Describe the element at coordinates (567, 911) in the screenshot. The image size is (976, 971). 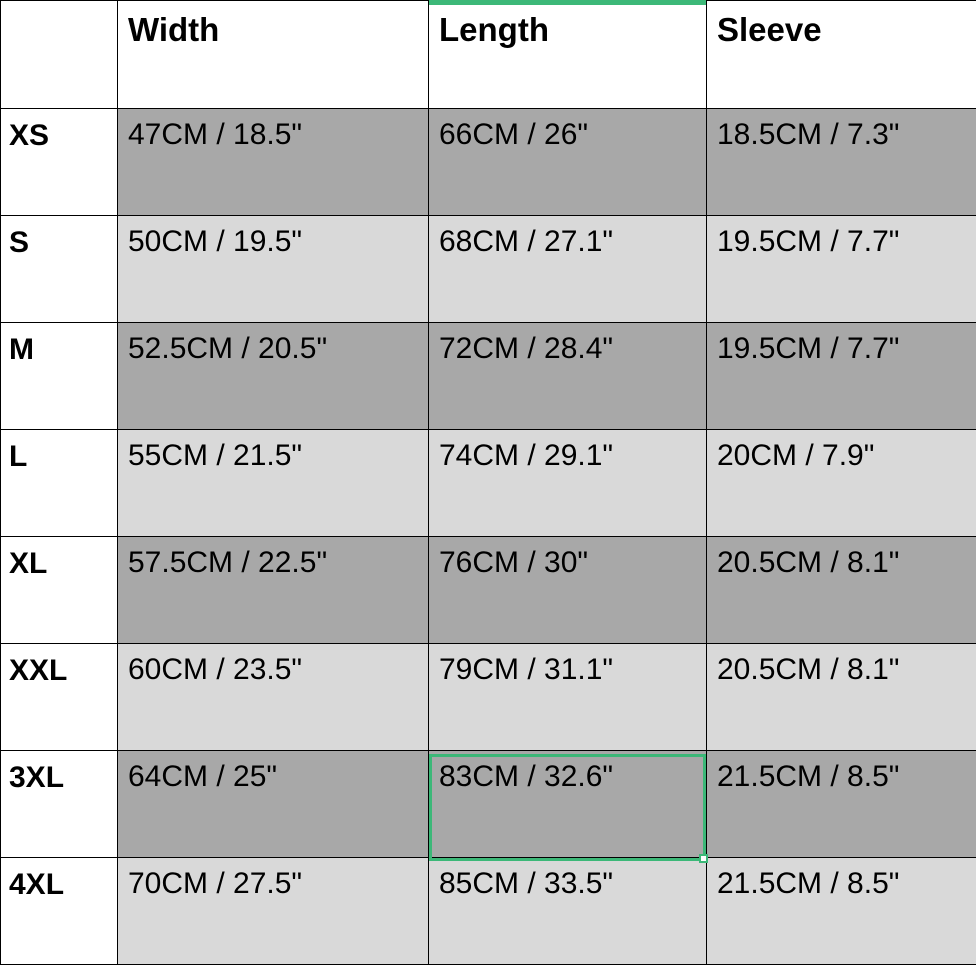
I see `cell-length: 85CM / 33.5"` at that location.